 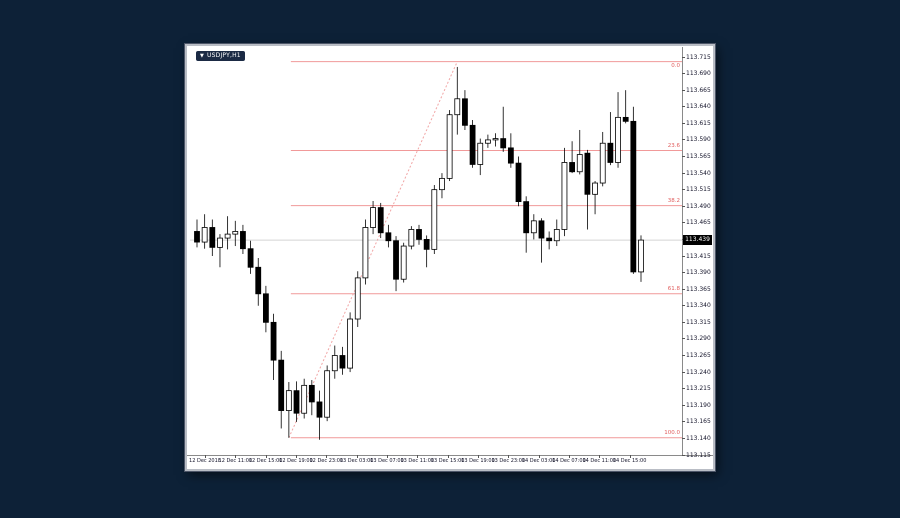 What do you see at coordinates (569, 461) in the screenshot?
I see `time-tick-label: 14 Dec 07:00` at bounding box center [569, 461].